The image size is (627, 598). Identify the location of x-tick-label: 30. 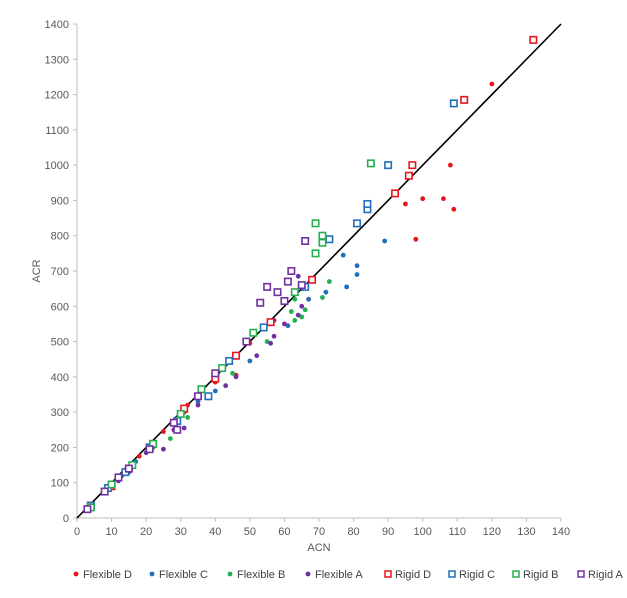
(181, 532).